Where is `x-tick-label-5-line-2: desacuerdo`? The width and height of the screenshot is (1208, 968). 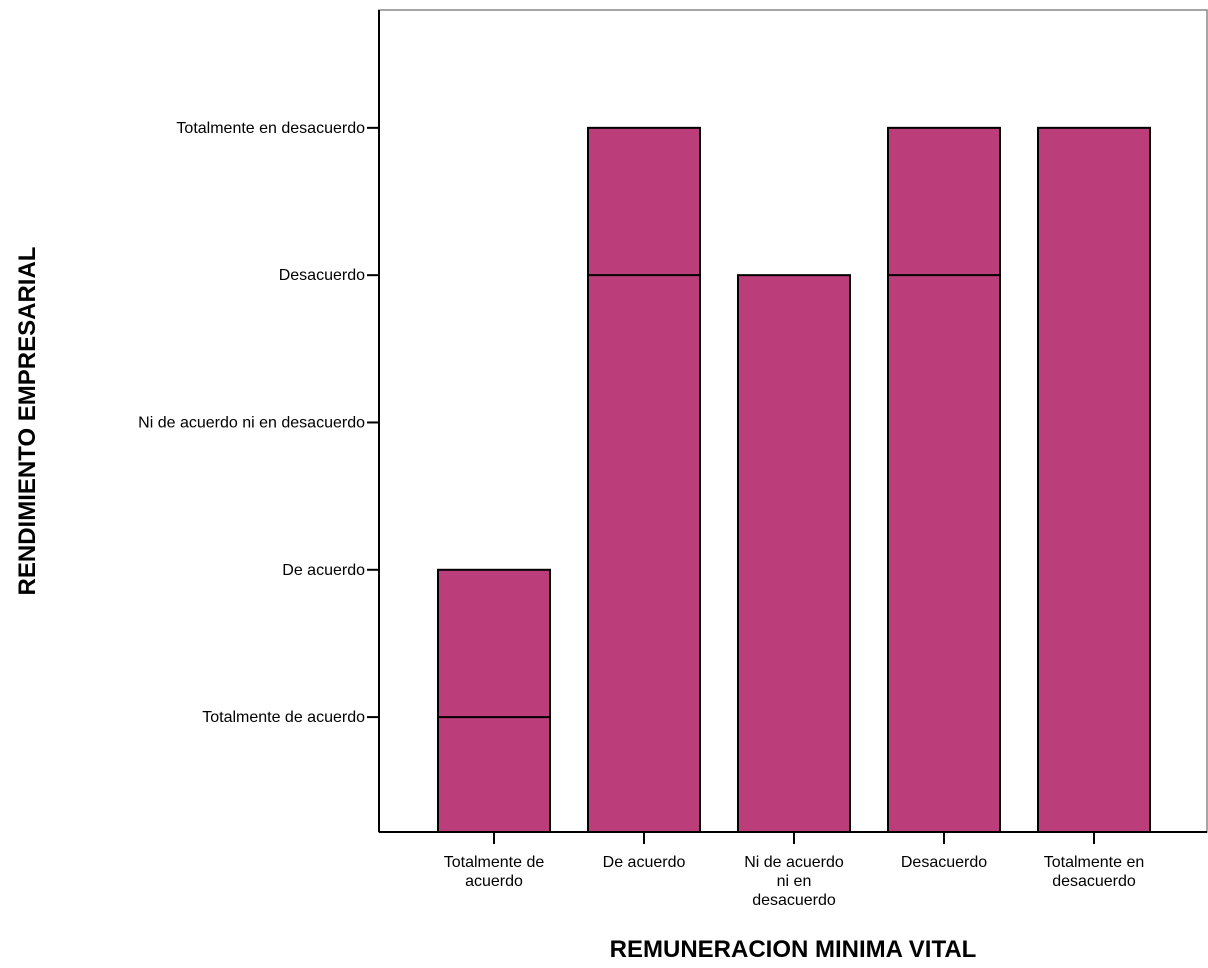
x-tick-label-5-line-2: desacuerdo is located at coordinates (1094, 881).